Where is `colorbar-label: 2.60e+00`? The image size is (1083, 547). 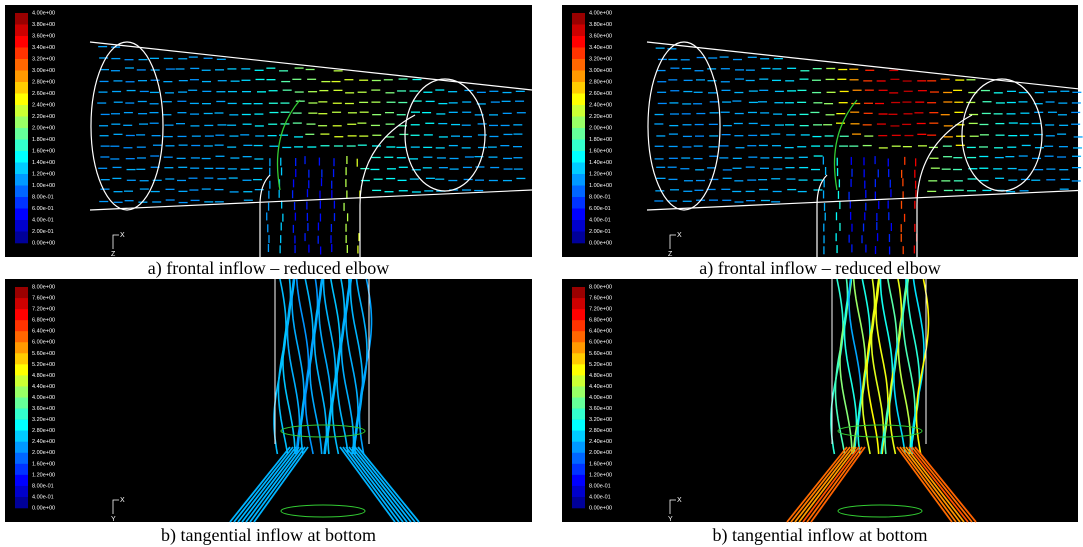
colorbar-label: 2.60e+00 is located at coordinates (43, 94).